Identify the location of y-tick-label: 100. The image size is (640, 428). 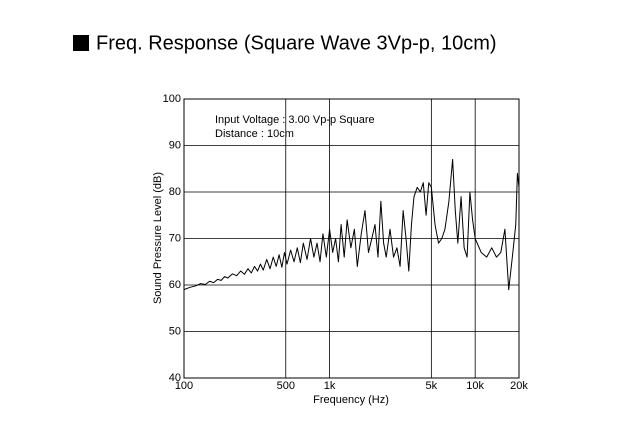
(172, 99).